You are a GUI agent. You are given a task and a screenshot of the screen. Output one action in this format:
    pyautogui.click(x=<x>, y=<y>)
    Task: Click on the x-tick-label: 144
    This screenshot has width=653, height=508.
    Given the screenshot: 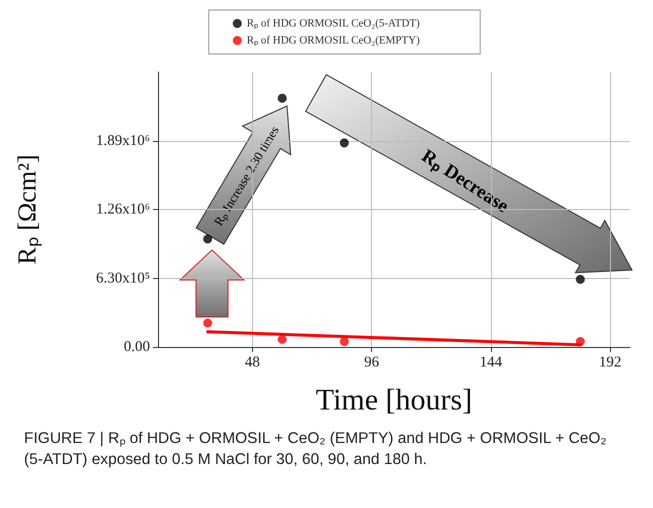 What is the action you would take?
    pyautogui.click(x=491, y=362)
    